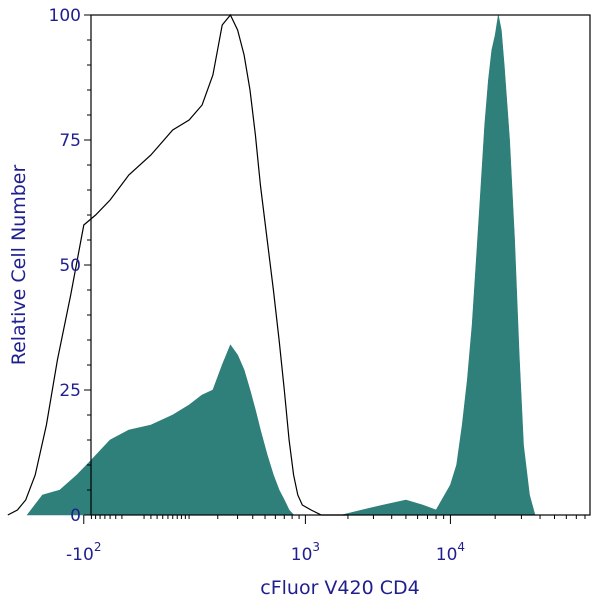 This screenshot has width=604, height=604. I want to click on x-tick-label: 10³, so click(305, 552).